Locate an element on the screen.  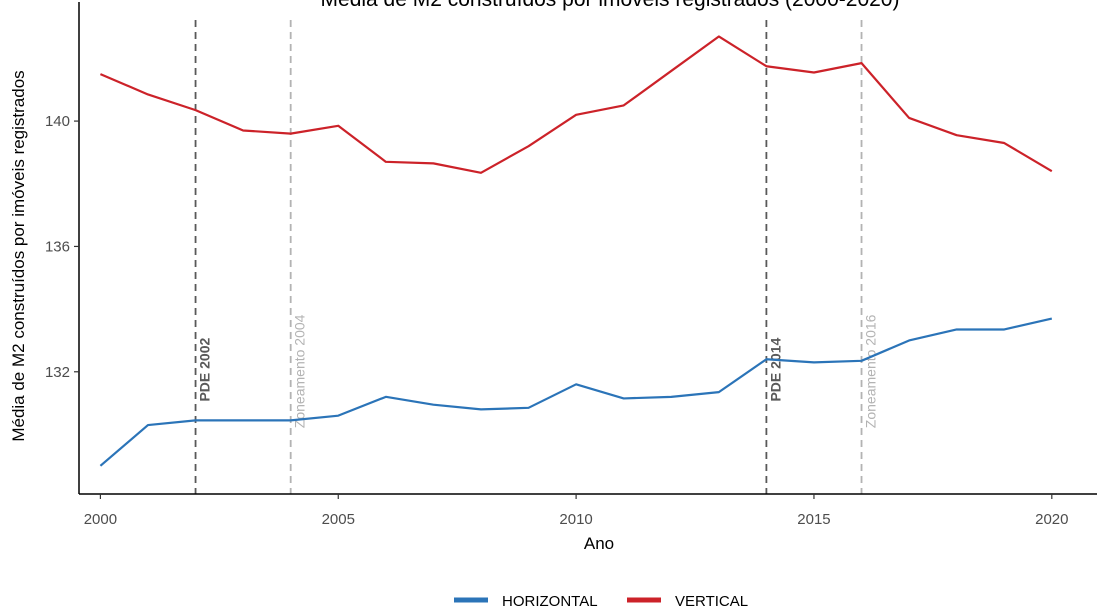
legend-label-horizontal: HORIZONTAL is located at coordinates (550, 600).